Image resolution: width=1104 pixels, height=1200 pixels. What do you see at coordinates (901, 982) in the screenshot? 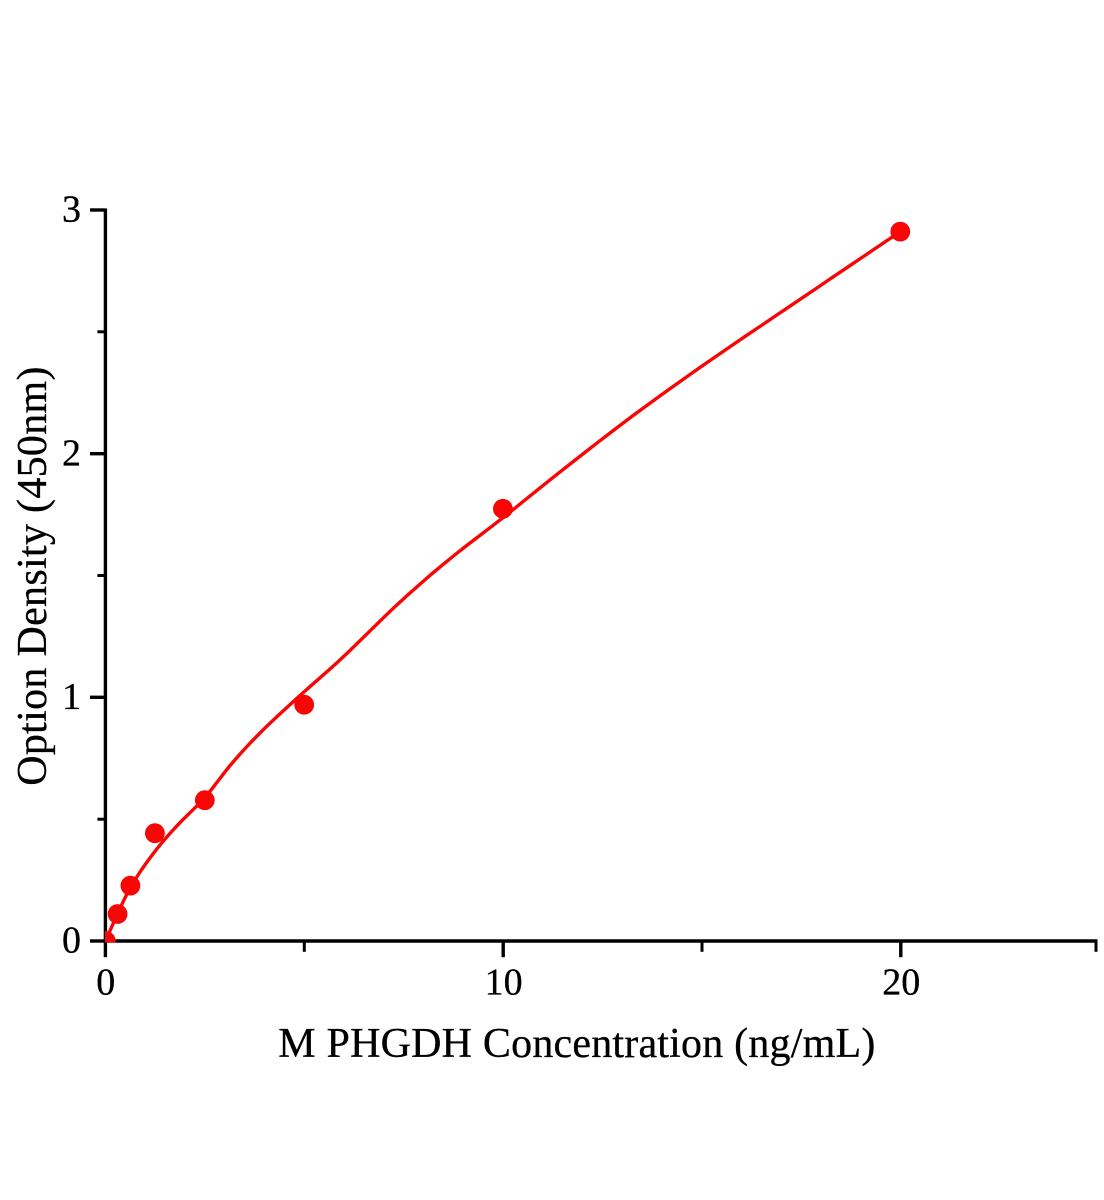
I see `svg-text: 20` at bounding box center [901, 982].